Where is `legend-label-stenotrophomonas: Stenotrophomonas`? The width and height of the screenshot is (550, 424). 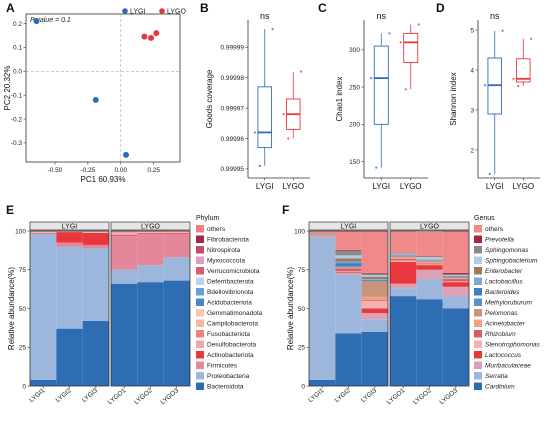
legend-label-stenotrophomonas: Stenotrophomonas is located at coordinates (513, 345).